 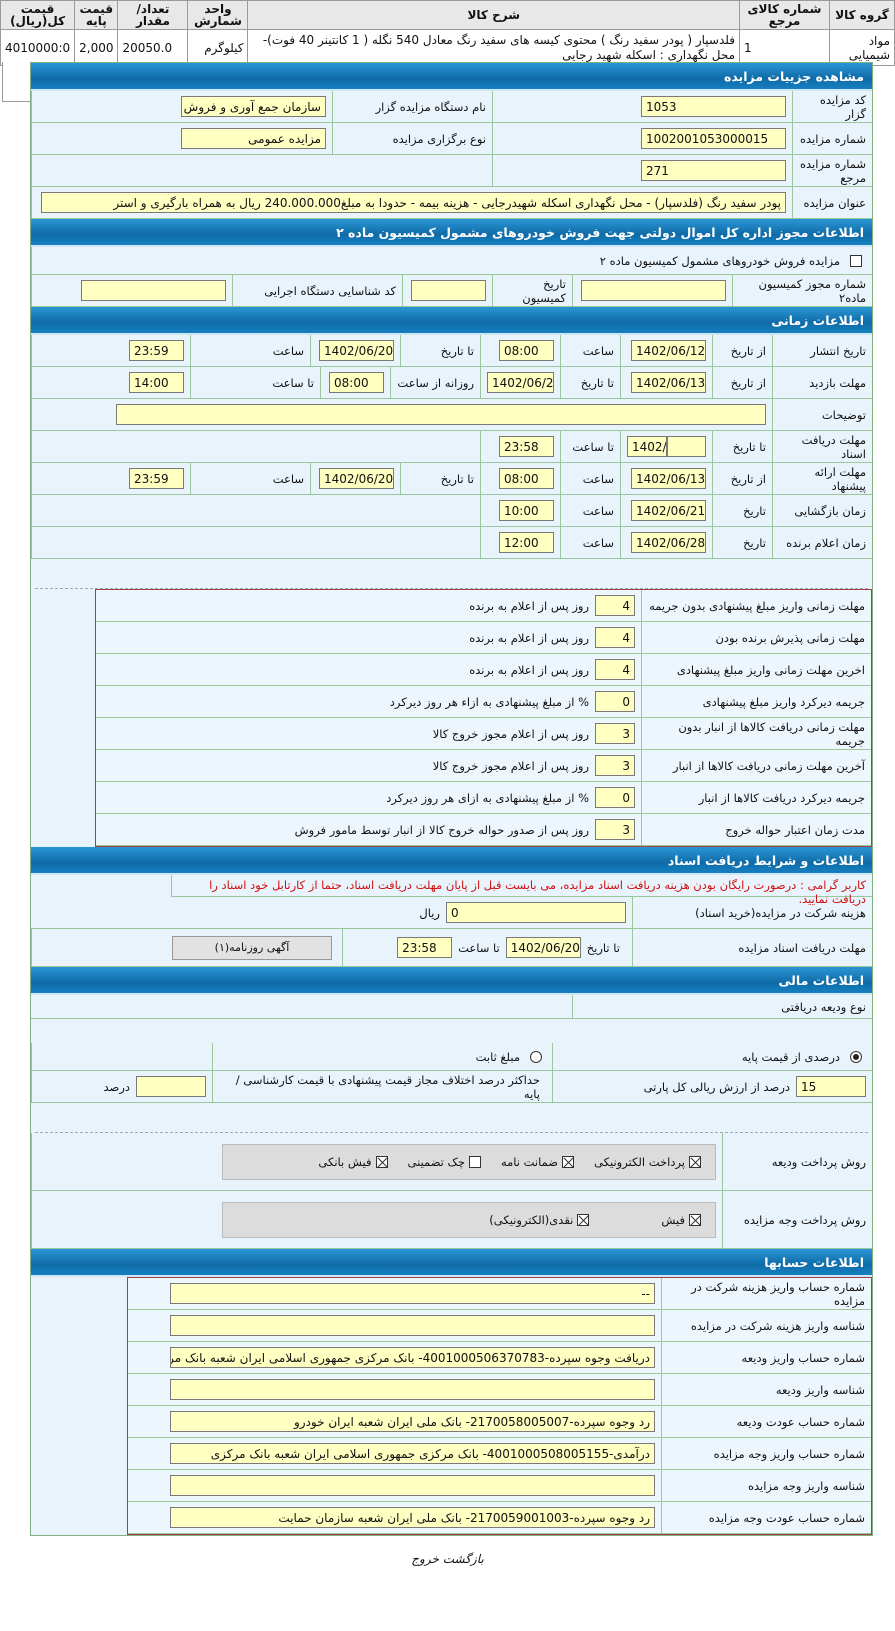 I want to click on field-label: مهلت بازدید, so click(x=822, y=382).